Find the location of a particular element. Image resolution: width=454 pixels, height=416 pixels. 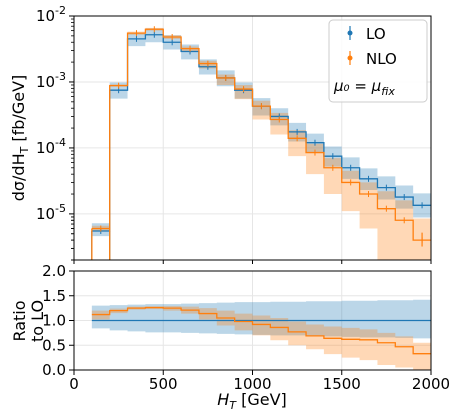

ratio-xtick-label-4: 2000 is located at coordinates (431, 384).